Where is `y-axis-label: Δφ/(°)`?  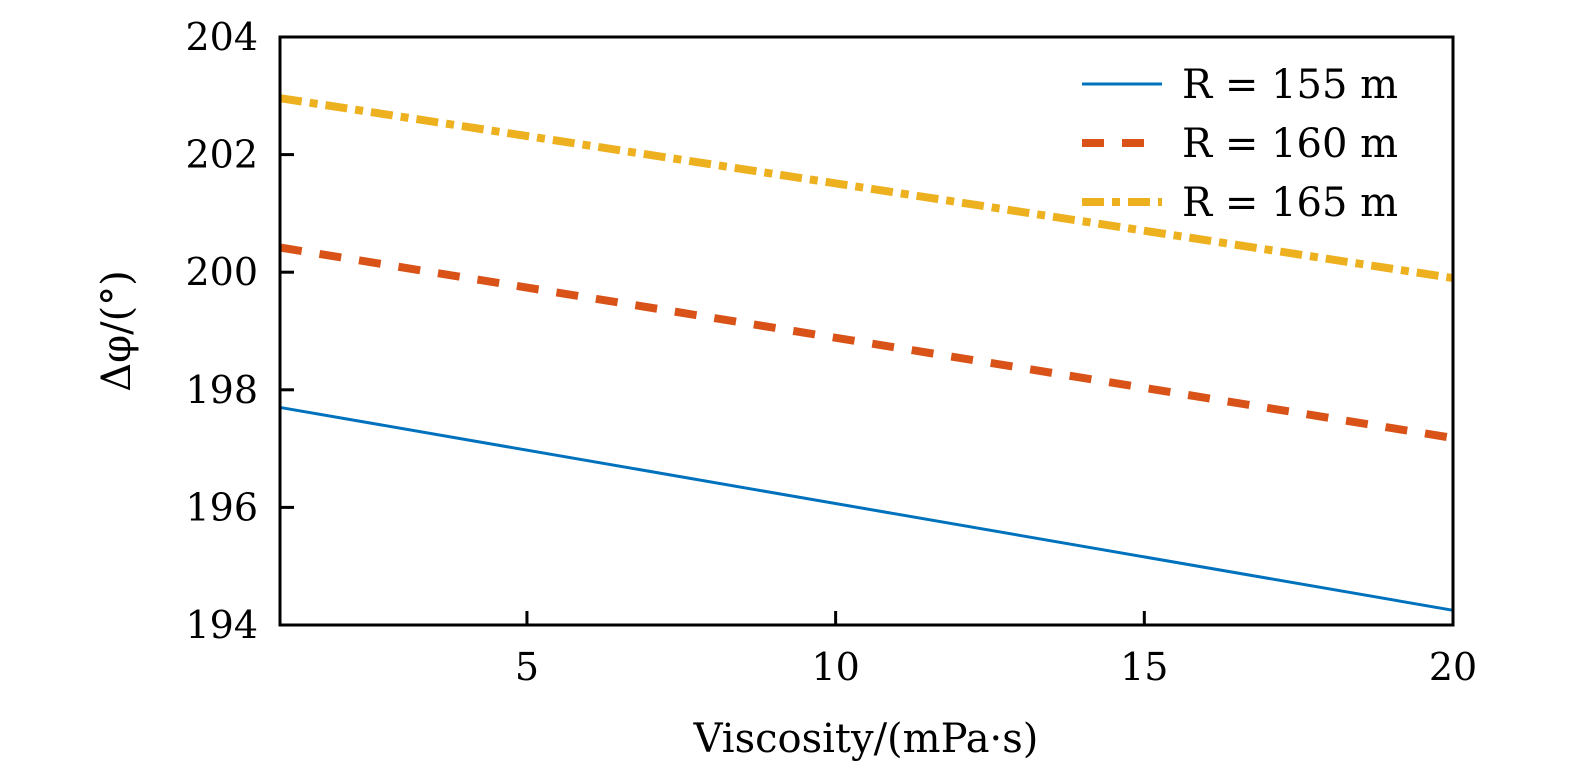 y-axis-label: Δφ/(°) is located at coordinates (117, 331).